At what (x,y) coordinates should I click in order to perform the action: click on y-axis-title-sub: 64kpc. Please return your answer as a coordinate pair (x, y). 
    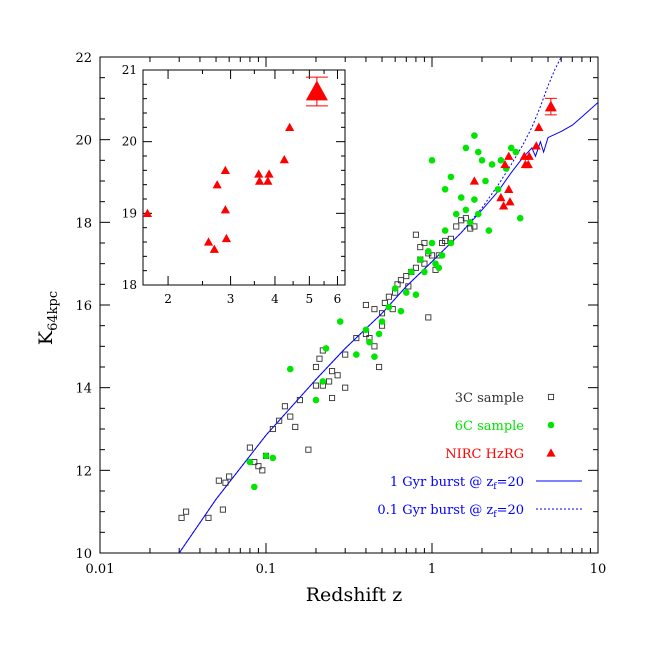
    Looking at the image, I should click on (53, 311).